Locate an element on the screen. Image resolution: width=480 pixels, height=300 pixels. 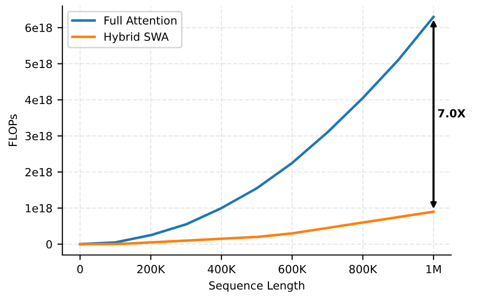
x-axis-title: Sequence Length is located at coordinates (256, 286).